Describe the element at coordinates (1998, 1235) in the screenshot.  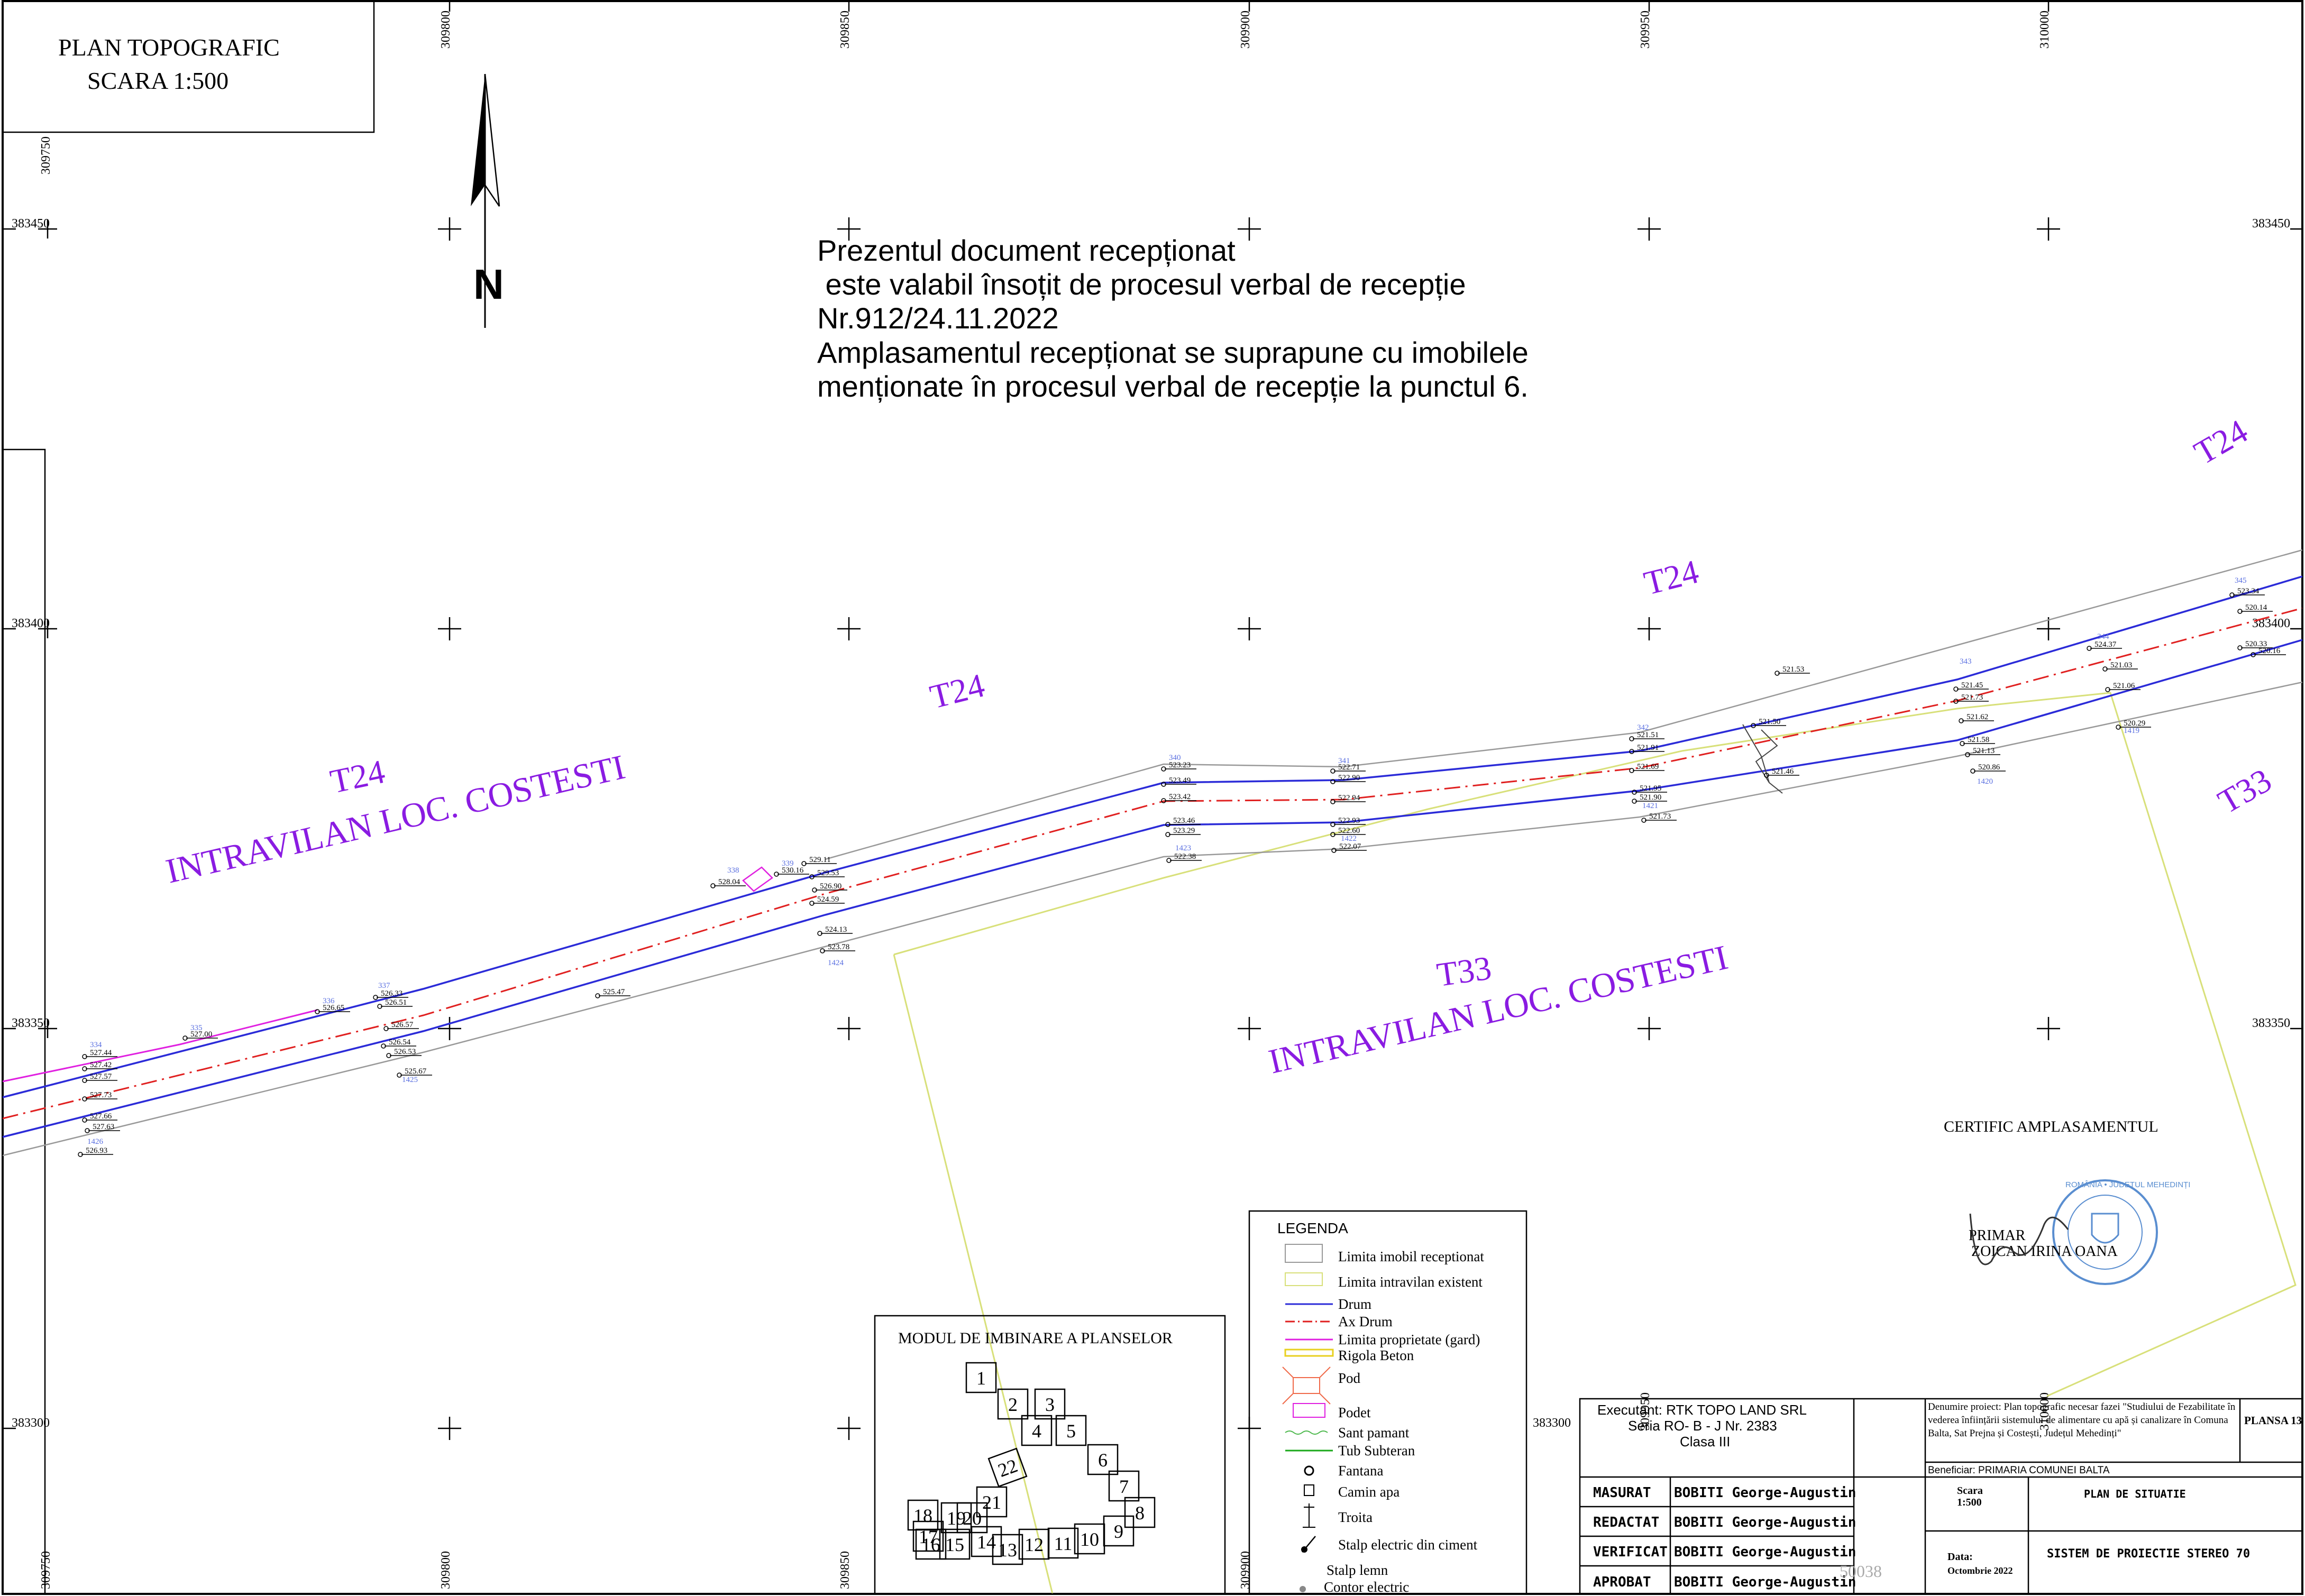
I see `certific-primar: PRIMAR` at that location.